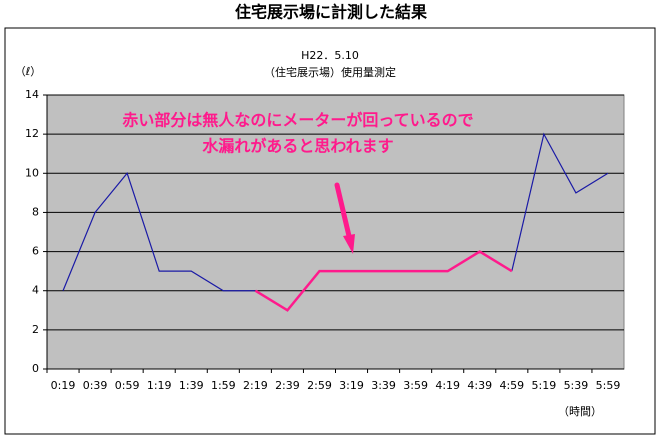  I want to click on data-line, so click(383, 281).